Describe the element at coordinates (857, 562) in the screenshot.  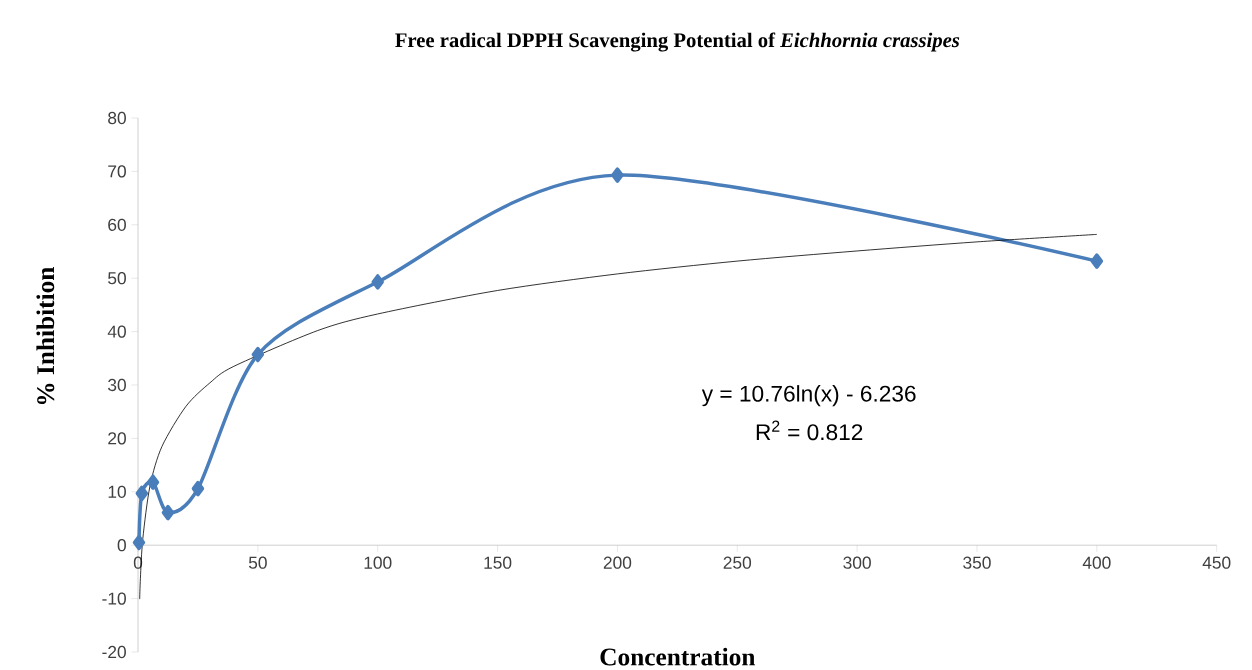
I see `x-tick-label: 300` at that location.